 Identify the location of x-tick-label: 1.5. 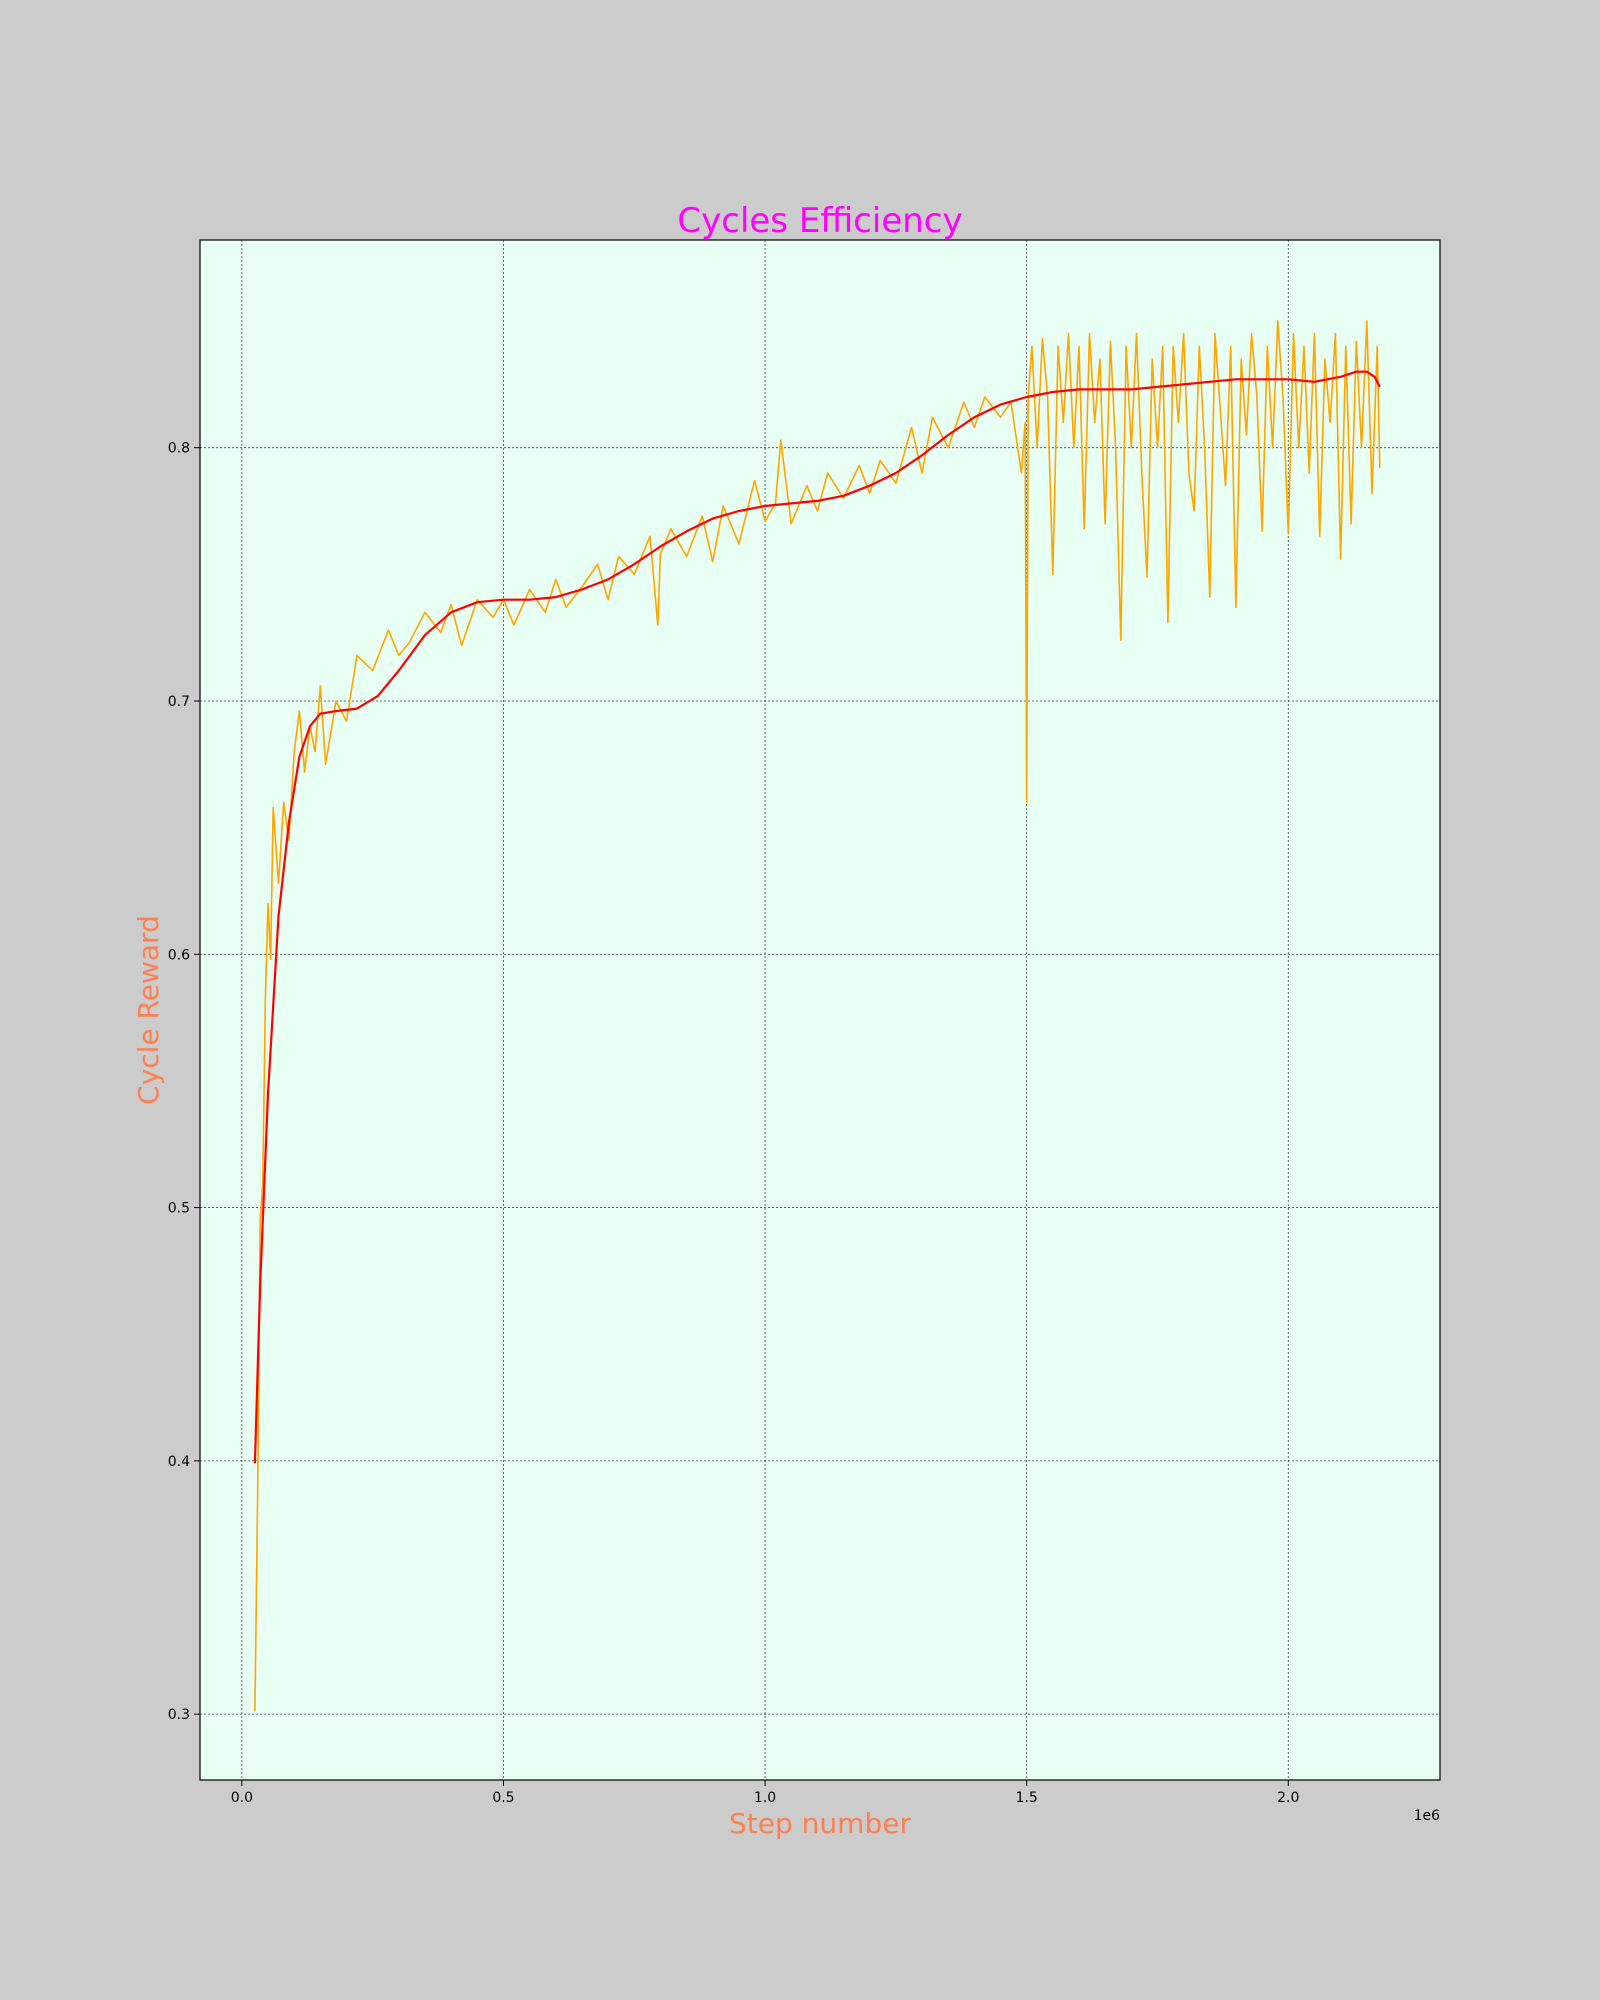
(1027, 1798).